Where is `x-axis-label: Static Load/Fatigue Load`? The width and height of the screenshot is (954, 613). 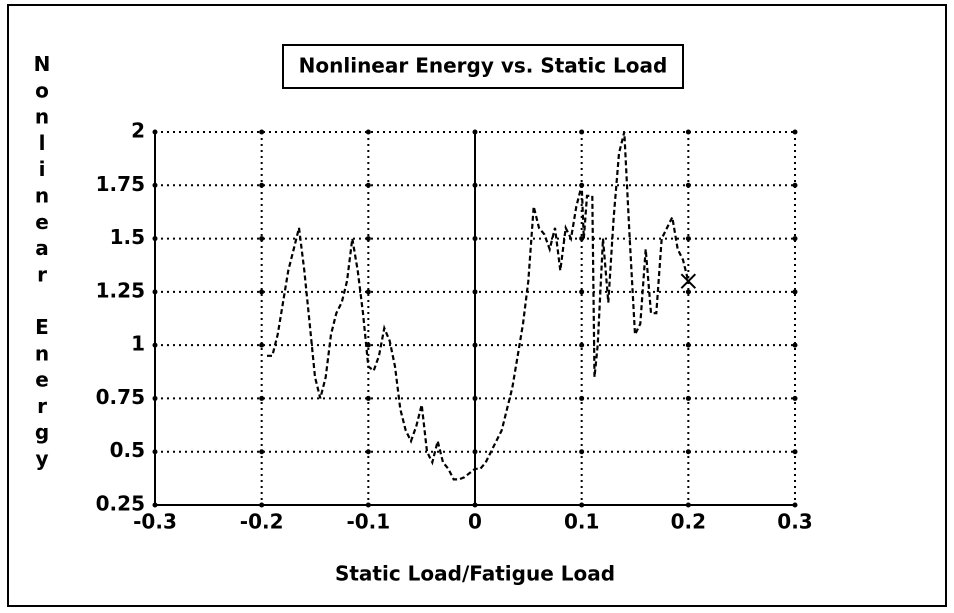
x-axis-label: Static Load/Fatigue Load is located at coordinates (475, 574).